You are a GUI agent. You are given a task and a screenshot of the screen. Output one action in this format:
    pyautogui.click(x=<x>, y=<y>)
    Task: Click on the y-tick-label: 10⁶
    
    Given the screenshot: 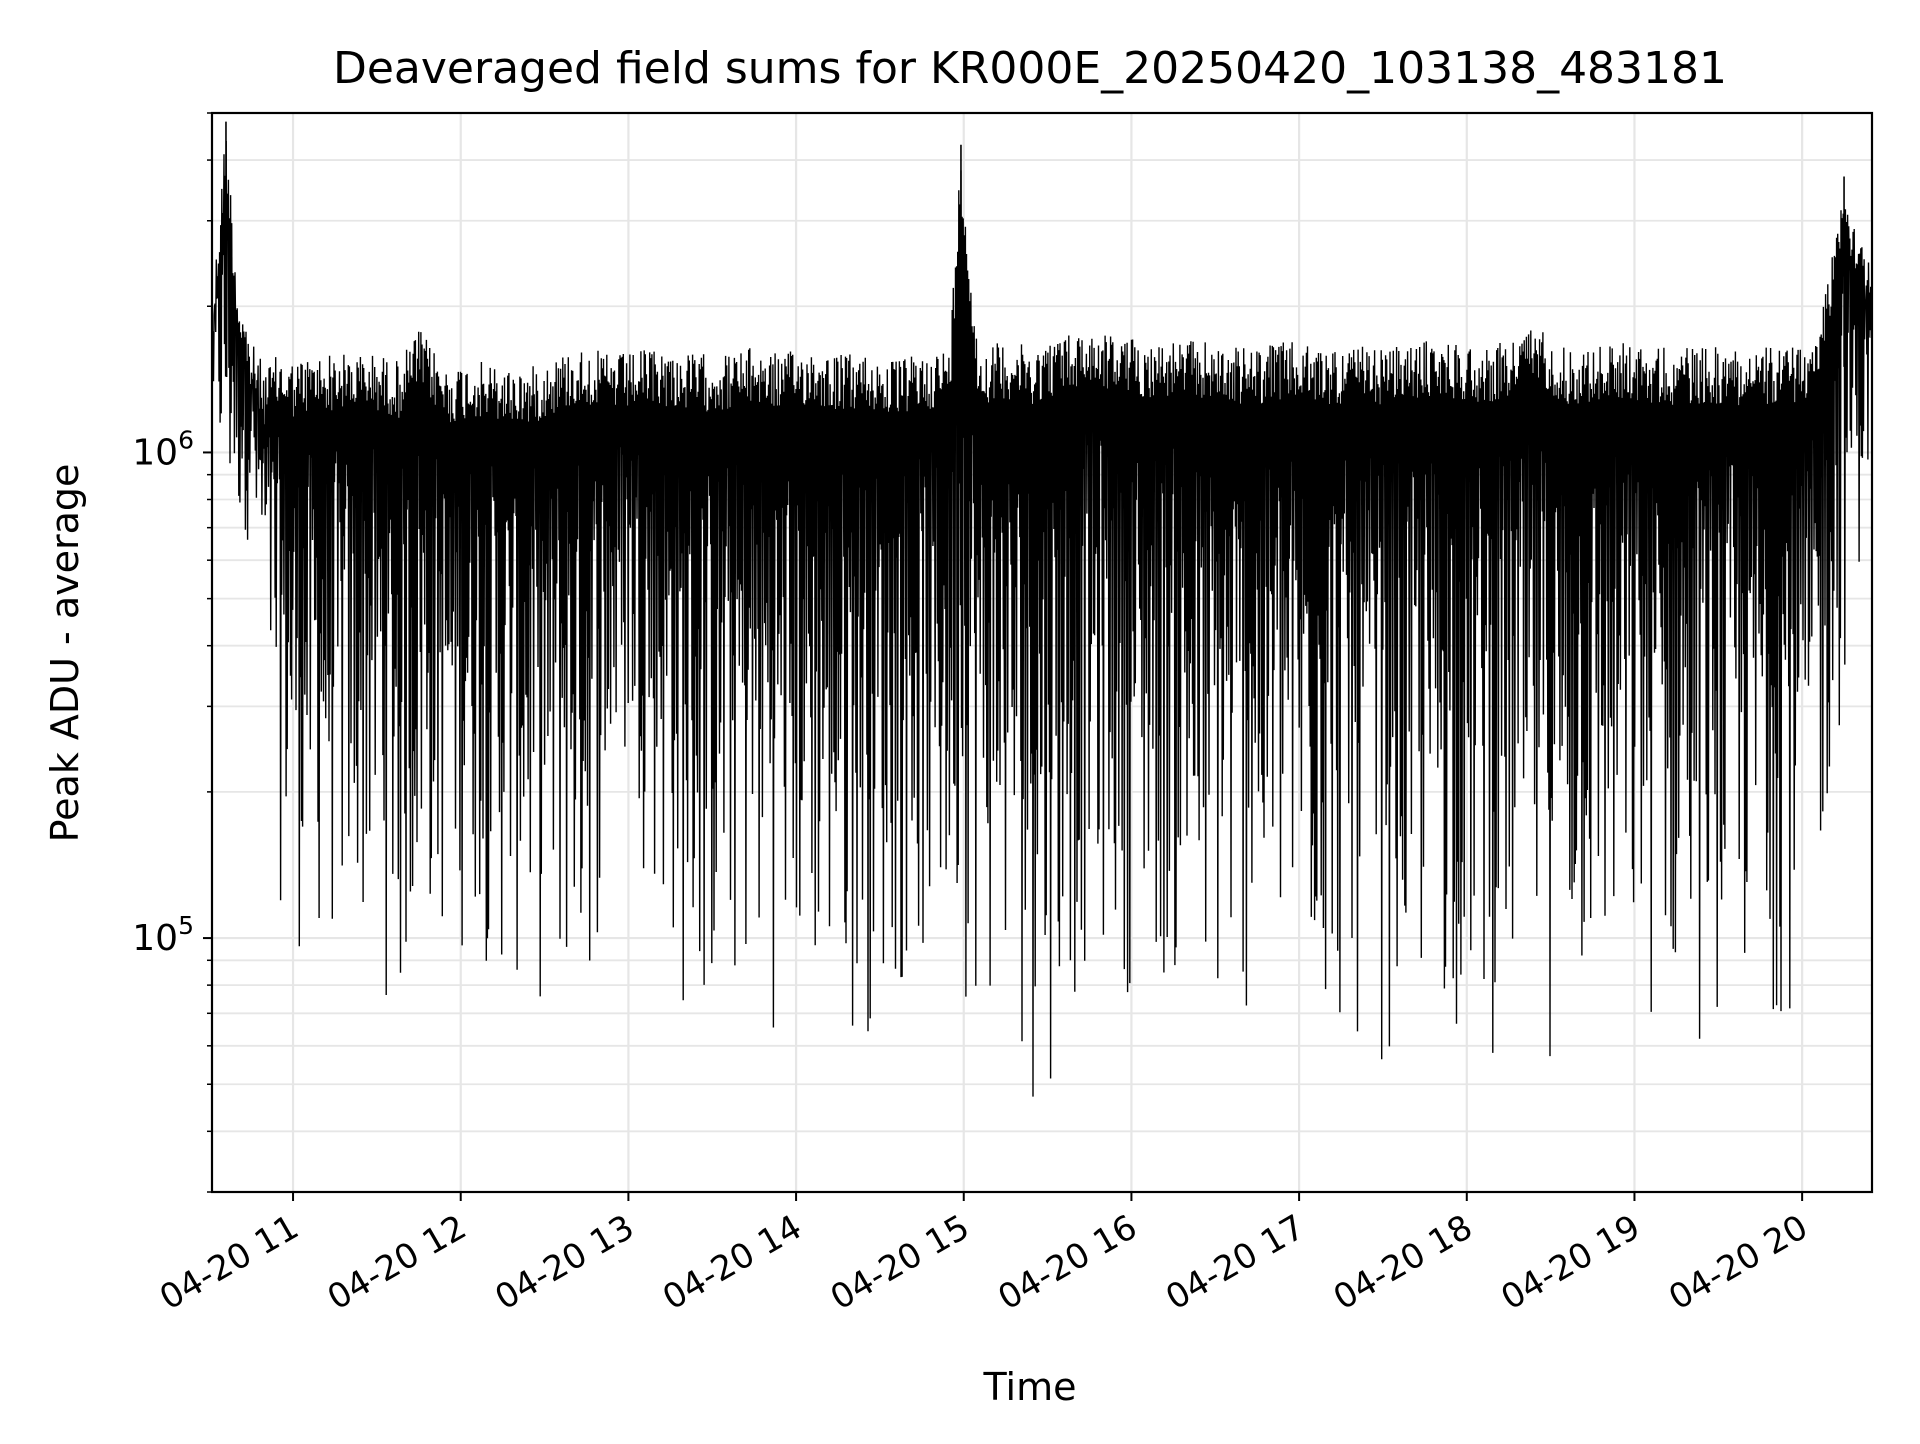 What is the action you would take?
    pyautogui.click(x=163, y=449)
    